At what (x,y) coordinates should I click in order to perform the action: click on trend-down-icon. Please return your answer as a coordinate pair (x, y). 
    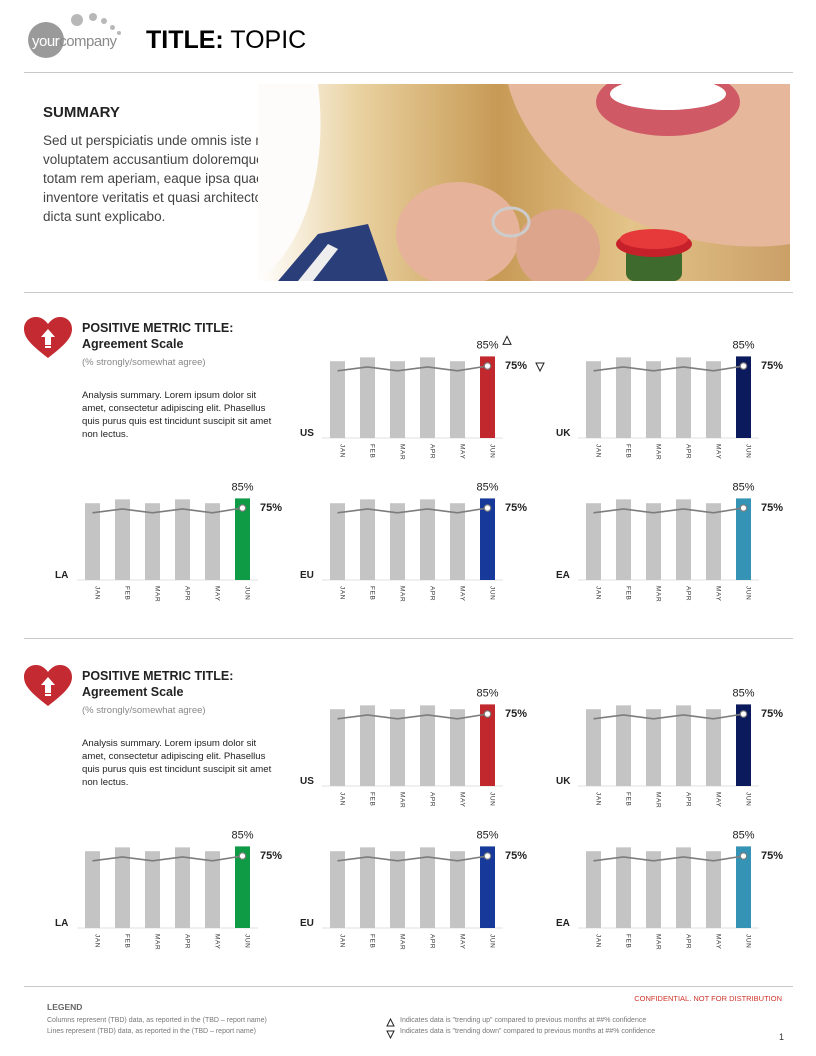
    Looking at the image, I should click on (540, 367).